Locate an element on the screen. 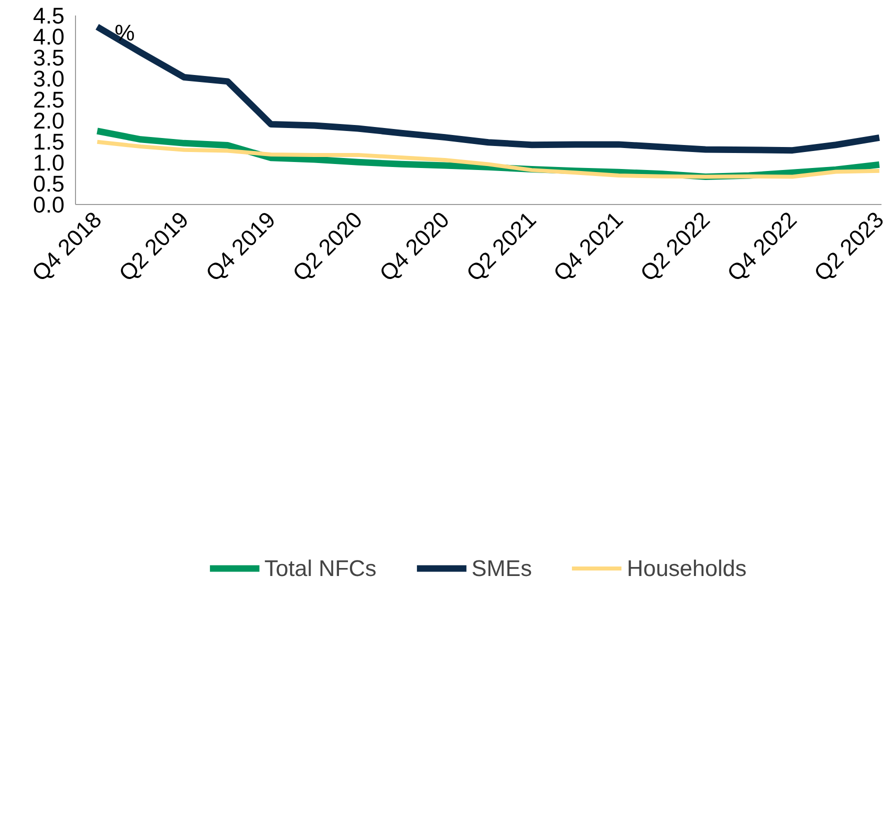 Image resolution: width=889 pixels, height=818 pixels. line-series is located at coordinates (488, 159).